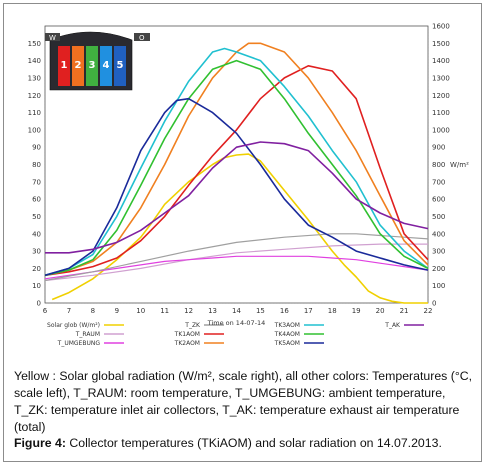 The width and height of the screenshot is (485, 465). Describe the element at coordinates (438, 269) in the screenshot. I see `y-right-tick-label: 200` at that location.